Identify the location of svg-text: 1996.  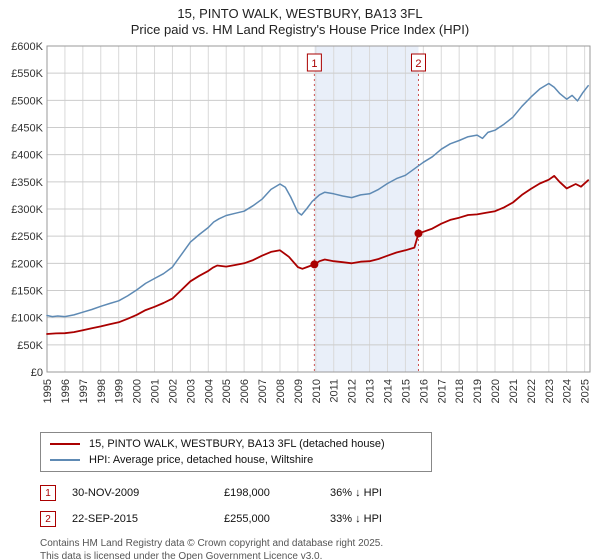
(66, 391).